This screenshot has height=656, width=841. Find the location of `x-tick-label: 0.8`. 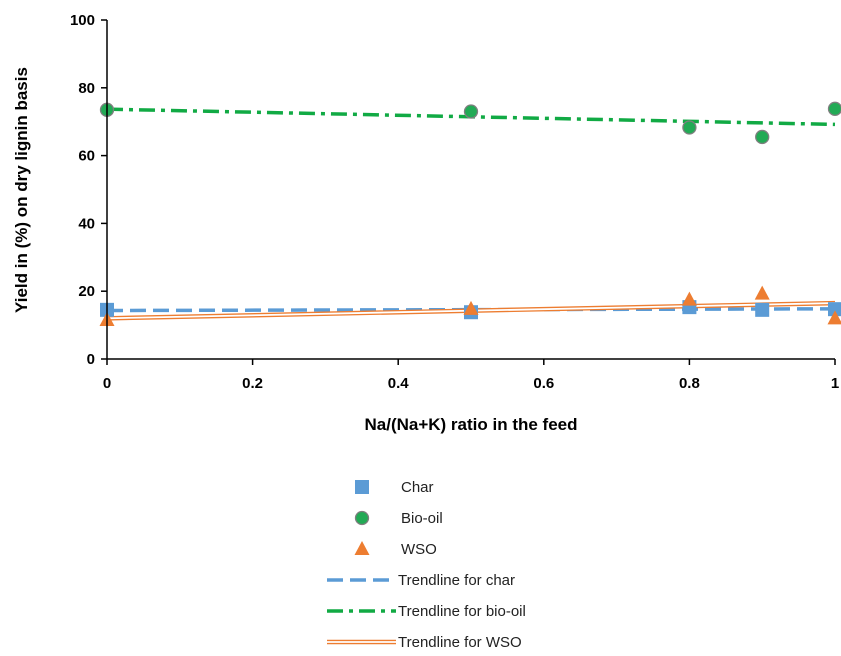

x-tick-label: 0.8 is located at coordinates (689, 383).